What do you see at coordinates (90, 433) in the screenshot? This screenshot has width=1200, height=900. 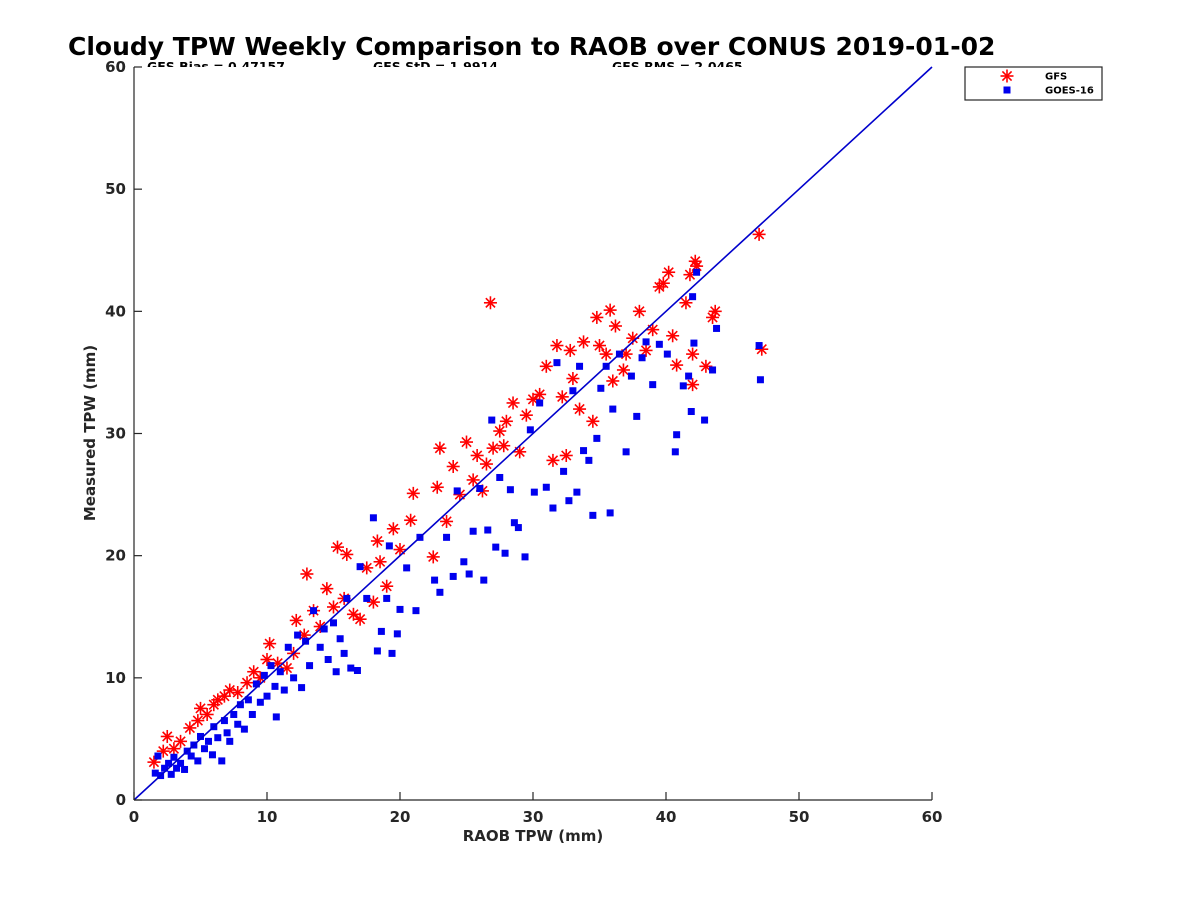 I see `y-axis-label: Measured TPW (mm)` at bounding box center [90, 433].